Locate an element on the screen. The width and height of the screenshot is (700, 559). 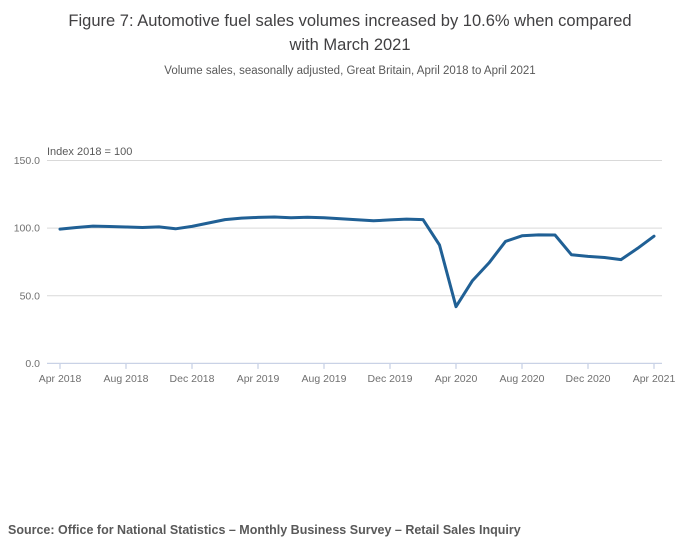
data-series-line is located at coordinates (357, 262).